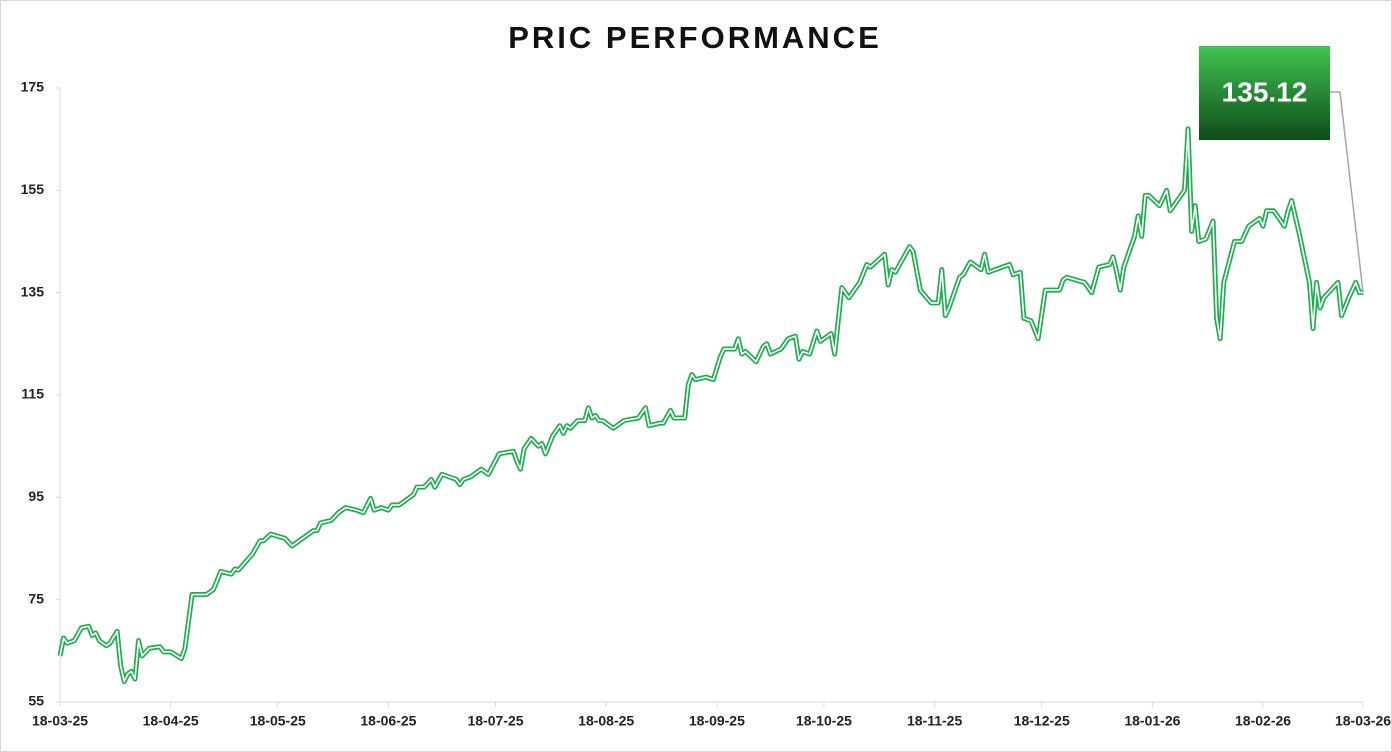  What do you see at coordinates (36, 701) in the screenshot?
I see `y-tick-label: 55` at bounding box center [36, 701].